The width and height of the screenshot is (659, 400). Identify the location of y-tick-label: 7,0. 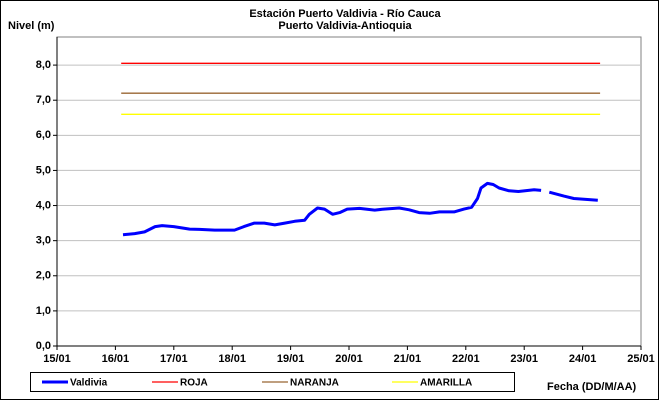
(43, 100).